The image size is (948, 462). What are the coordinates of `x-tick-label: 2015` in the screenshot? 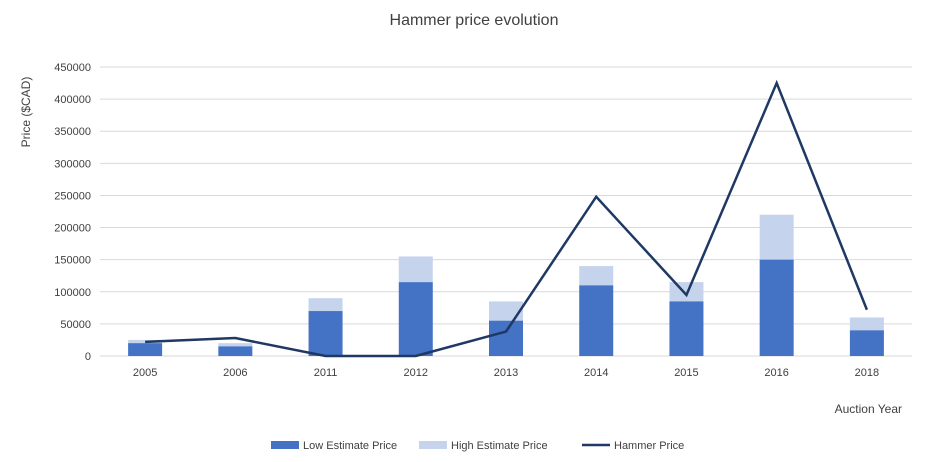 It's located at (686, 373).